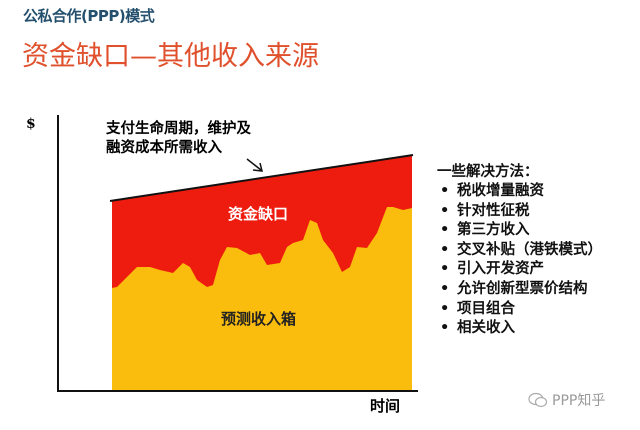 Image resolution: width=640 pixels, height=430 pixels. Describe the element at coordinates (258, 214) in the screenshot. I see `funding-gap-label: 资金缺口` at that location.